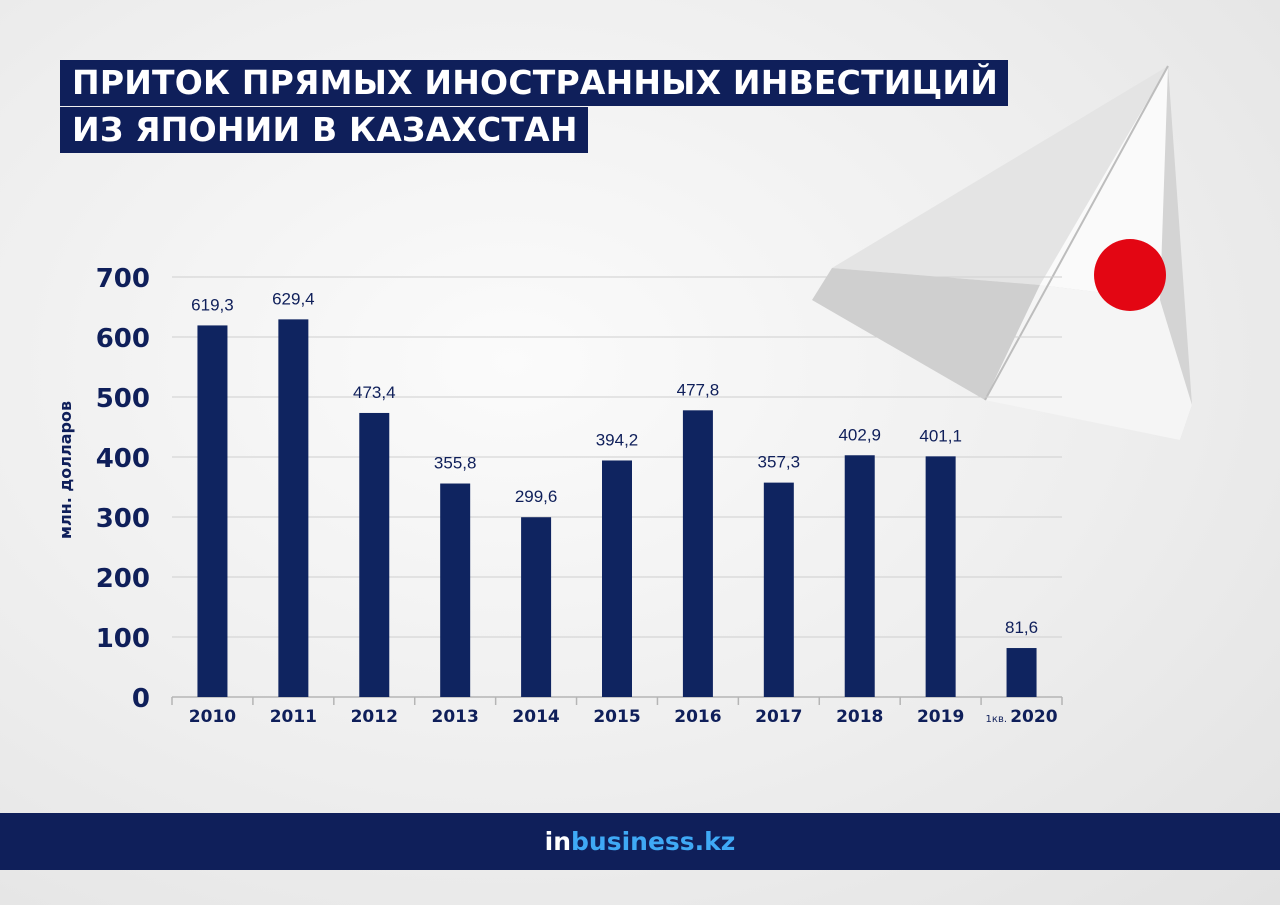 Image resolution: width=1280 pixels, height=905 pixels. I want to click on x-tick-year: 2015, so click(616, 717).